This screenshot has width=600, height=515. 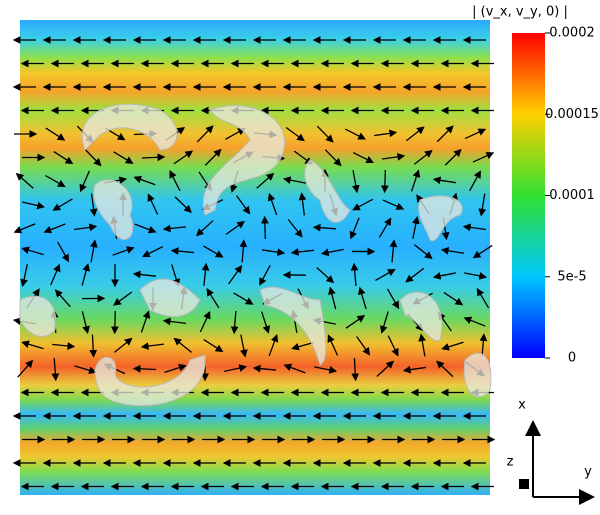 I want to click on colorbar-ticks: 0.0002 0.00015 0.0001 5e-5 0, so click(x=572, y=196).